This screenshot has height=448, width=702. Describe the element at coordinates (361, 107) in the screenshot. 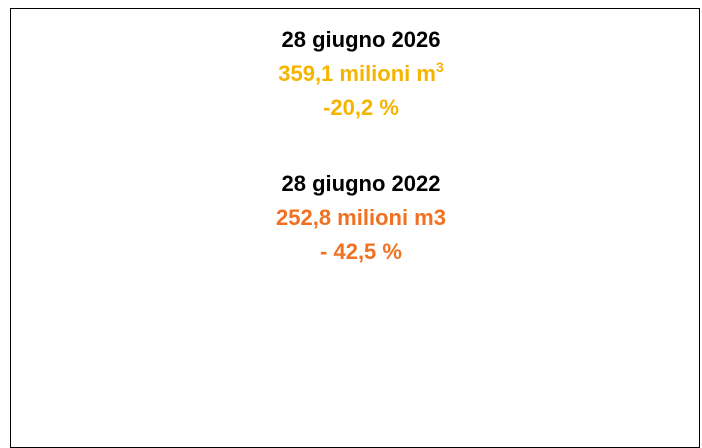

I see `change-label: -20,2 %` at that location.